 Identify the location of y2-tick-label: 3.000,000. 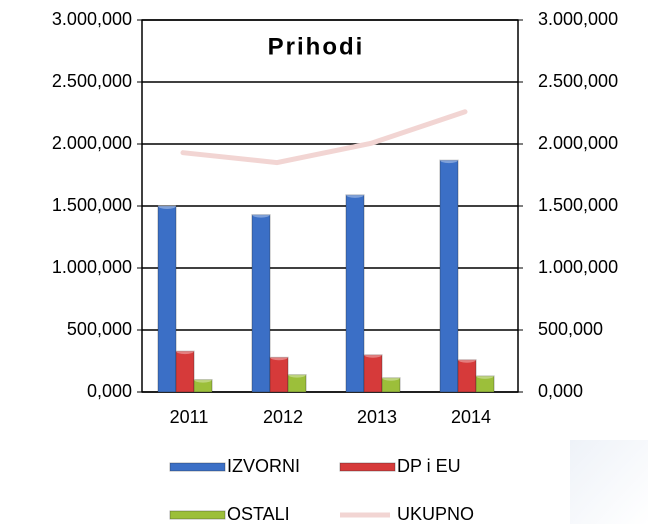
(578, 19).